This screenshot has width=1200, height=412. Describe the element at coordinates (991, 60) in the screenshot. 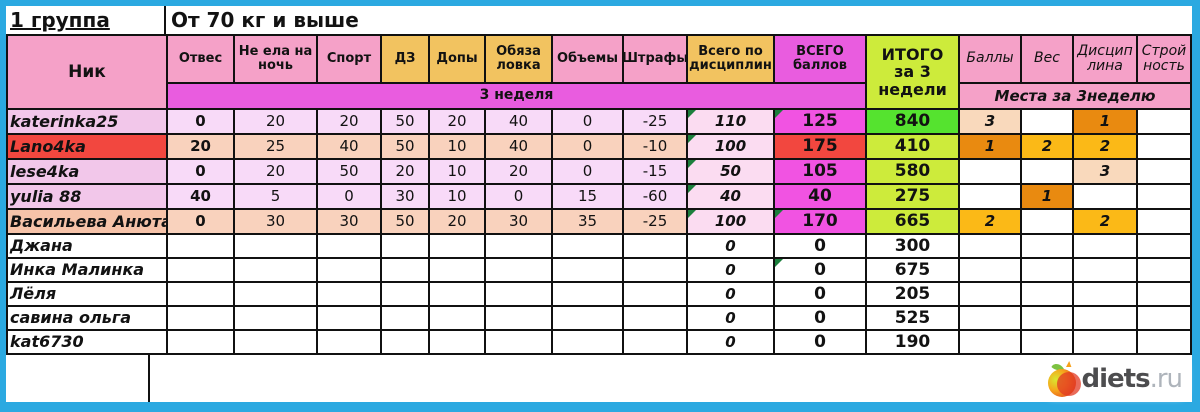

I see `column-header-bally: Баллы` at that location.